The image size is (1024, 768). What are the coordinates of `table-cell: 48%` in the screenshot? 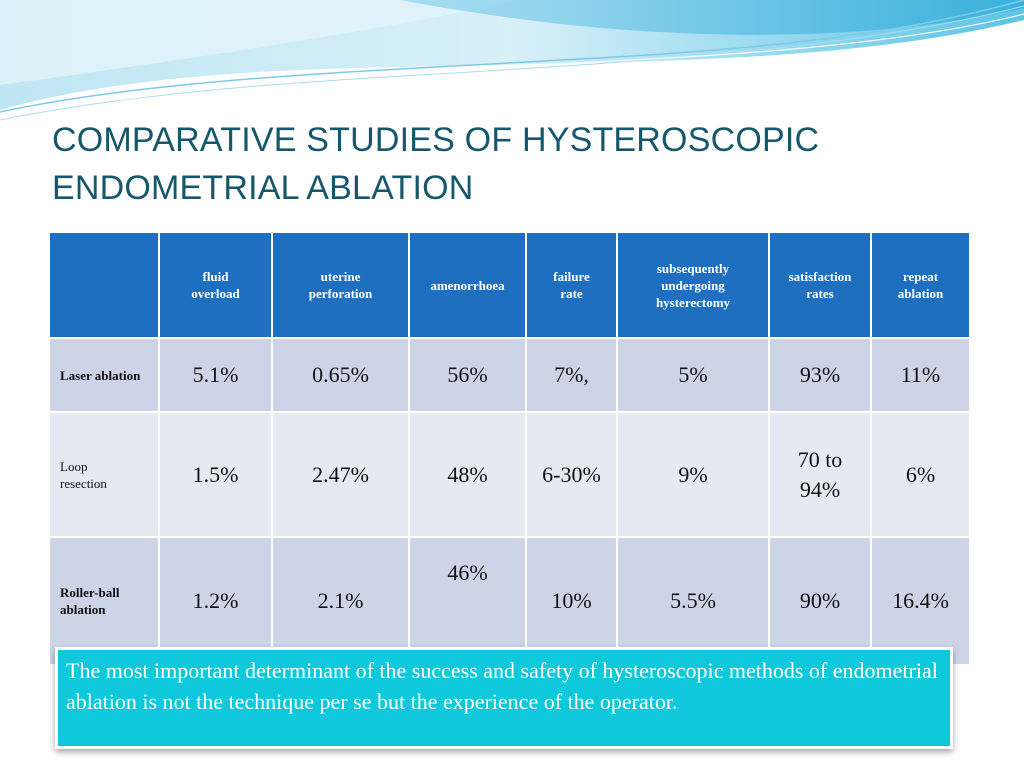 It's located at (467, 474).